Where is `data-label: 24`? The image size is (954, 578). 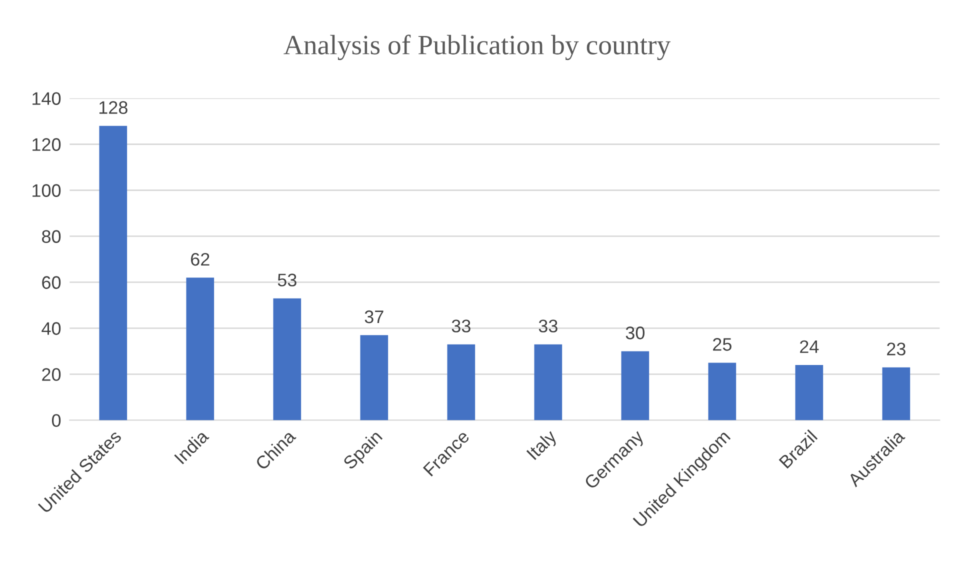
data-label: 24 is located at coordinates (809, 346).